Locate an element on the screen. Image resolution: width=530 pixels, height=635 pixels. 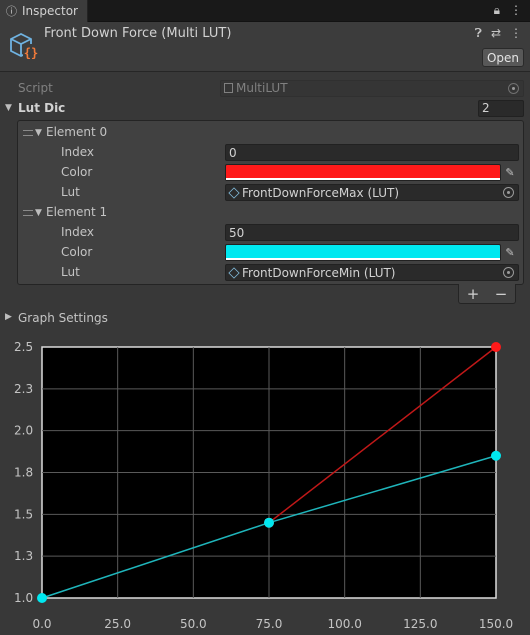
x-tick-label: 50.0 is located at coordinates (193, 624).